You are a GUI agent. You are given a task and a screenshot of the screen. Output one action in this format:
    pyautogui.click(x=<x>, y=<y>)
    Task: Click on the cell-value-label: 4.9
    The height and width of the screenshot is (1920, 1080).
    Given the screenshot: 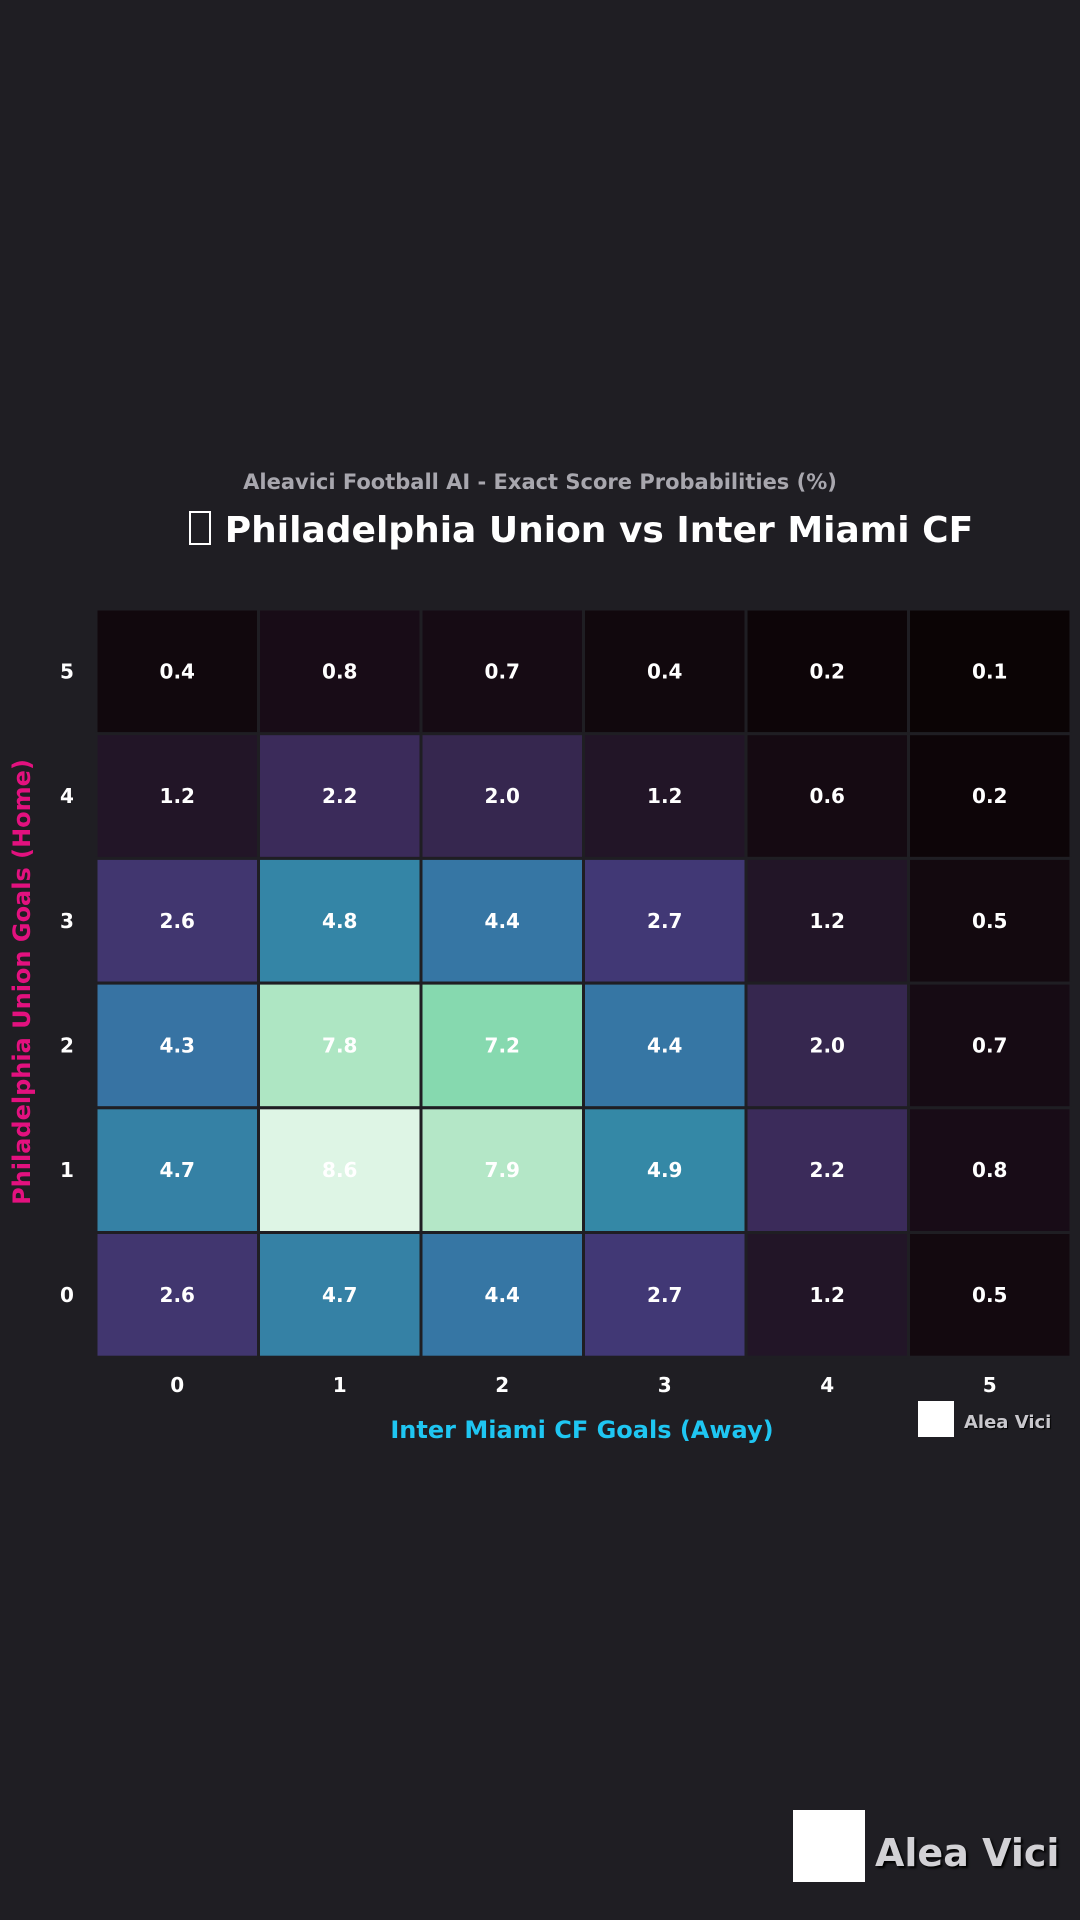 What is the action you would take?
    pyautogui.click(x=664, y=1170)
    